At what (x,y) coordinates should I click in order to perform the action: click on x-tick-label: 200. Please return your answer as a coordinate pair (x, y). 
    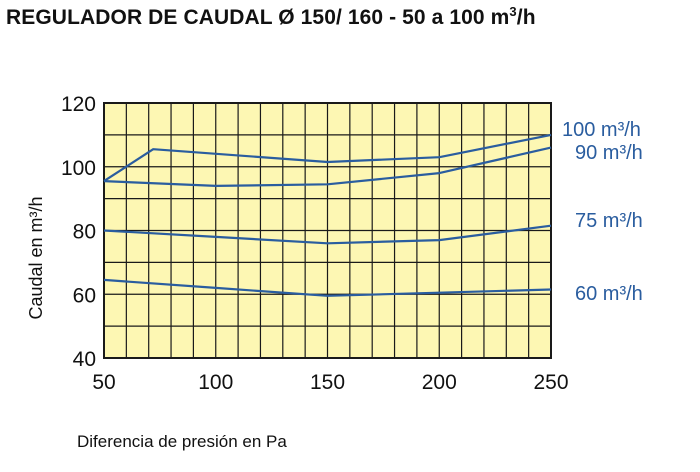
    Looking at the image, I should click on (439, 382).